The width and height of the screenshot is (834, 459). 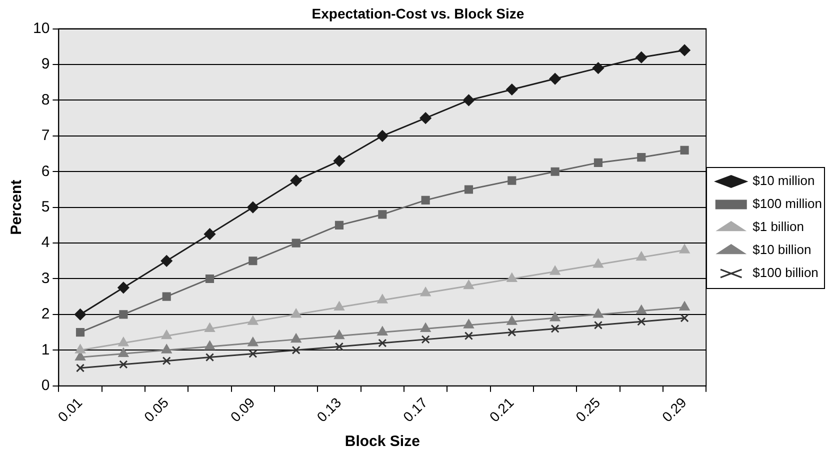 I want to click on x-tick-label: 0.13, so click(x=329, y=409).